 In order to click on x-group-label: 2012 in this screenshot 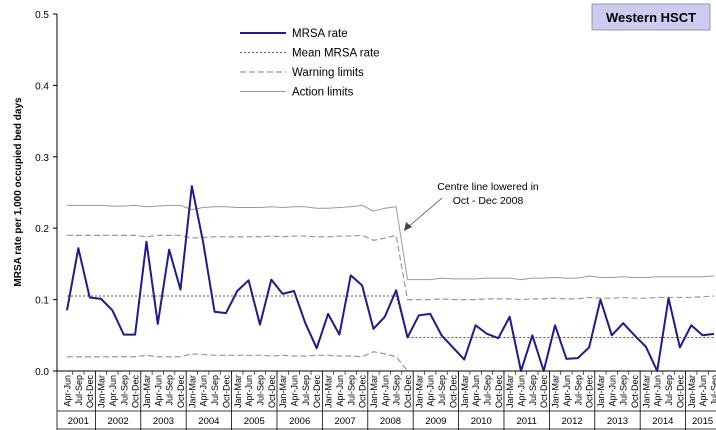, I will do `click(572, 421)`.